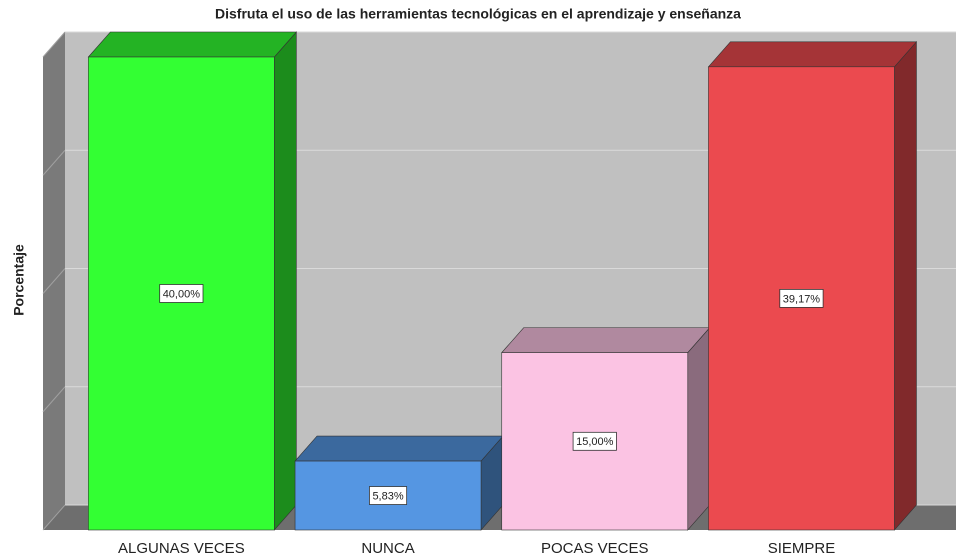  What do you see at coordinates (181, 548) in the screenshot?
I see `x-tick-label: ALGUNAS VECES` at bounding box center [181, 548].